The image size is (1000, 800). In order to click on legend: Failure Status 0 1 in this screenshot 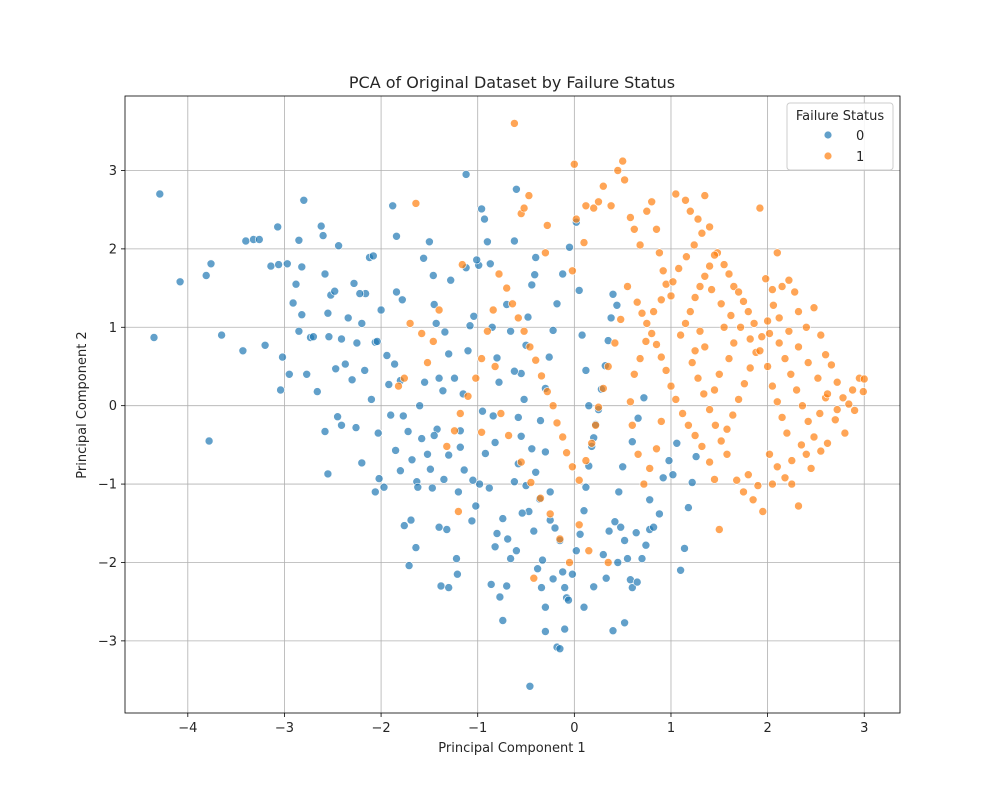, I will do `click(840, 136)`.